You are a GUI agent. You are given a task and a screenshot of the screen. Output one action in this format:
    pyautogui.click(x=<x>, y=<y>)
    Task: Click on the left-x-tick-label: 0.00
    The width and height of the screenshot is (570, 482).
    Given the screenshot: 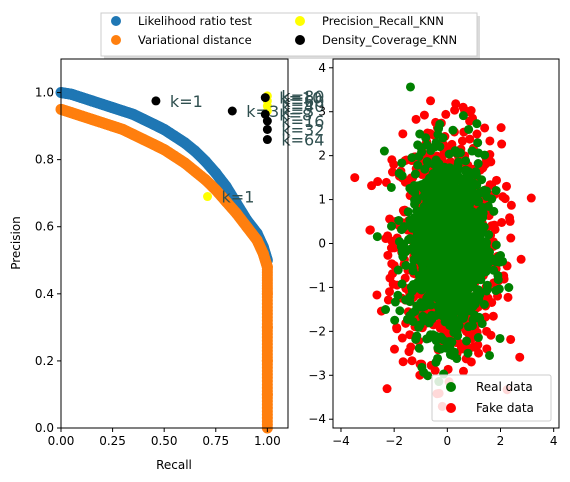 What is the action you would take?
    pyautogui.click(x=61, y=441)
    